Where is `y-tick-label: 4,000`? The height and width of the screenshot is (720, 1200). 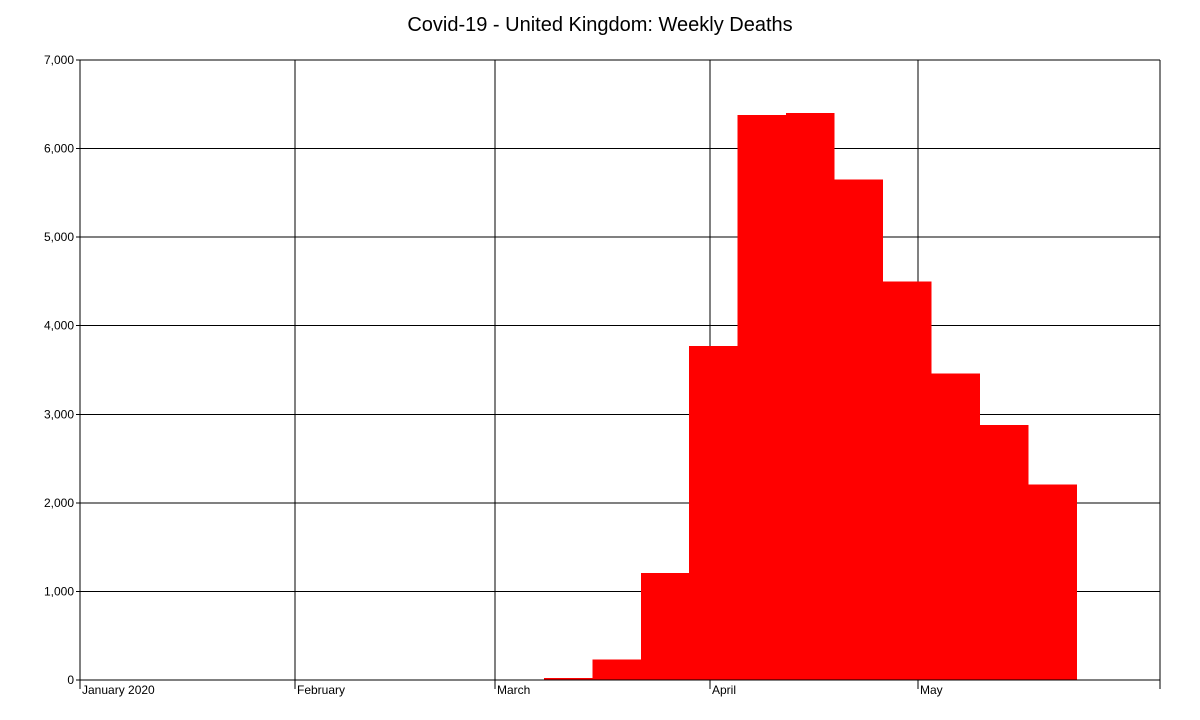 y-tick-label: 4,000 is located at coordinates (59, 326).